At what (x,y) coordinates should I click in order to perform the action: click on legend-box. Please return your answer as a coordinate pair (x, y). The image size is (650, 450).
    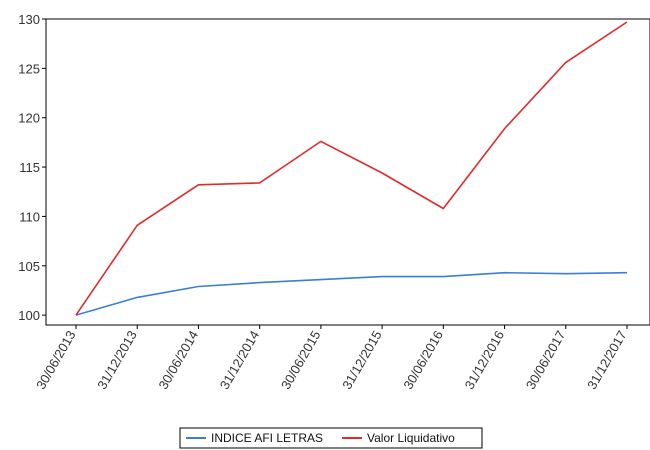
    Looking at the image, I should click on (331, 438).